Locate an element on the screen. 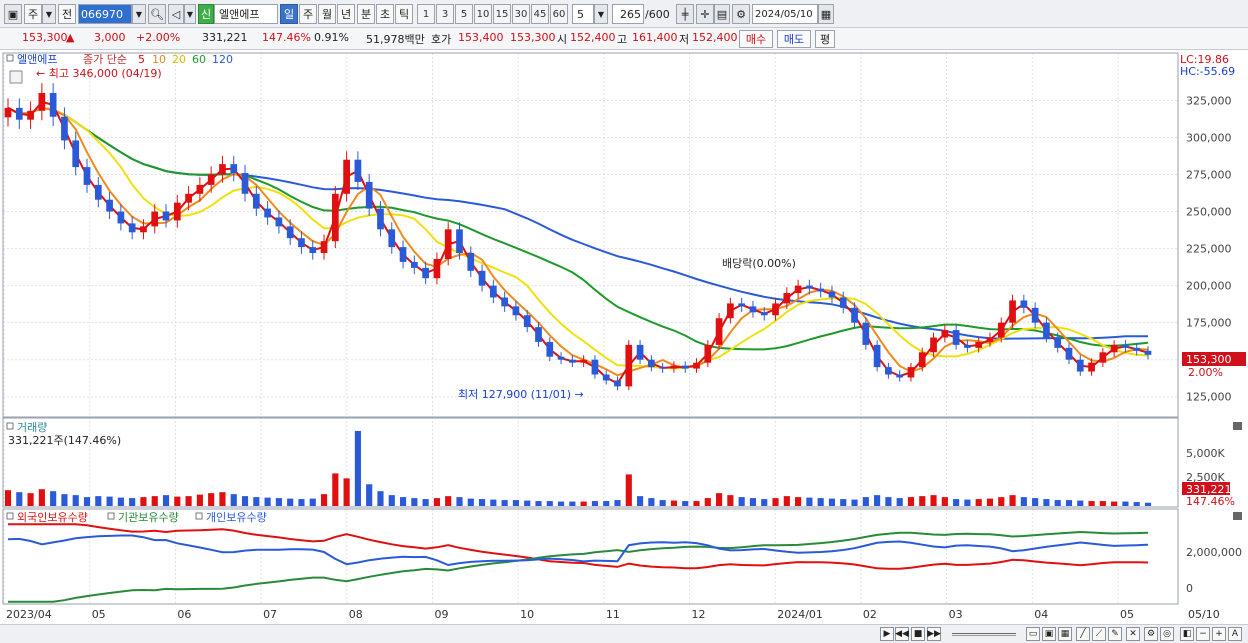 The height and width of the screenshot is (643, 1248). volume-panel-close-icon is located at coordinates (1237, 426).